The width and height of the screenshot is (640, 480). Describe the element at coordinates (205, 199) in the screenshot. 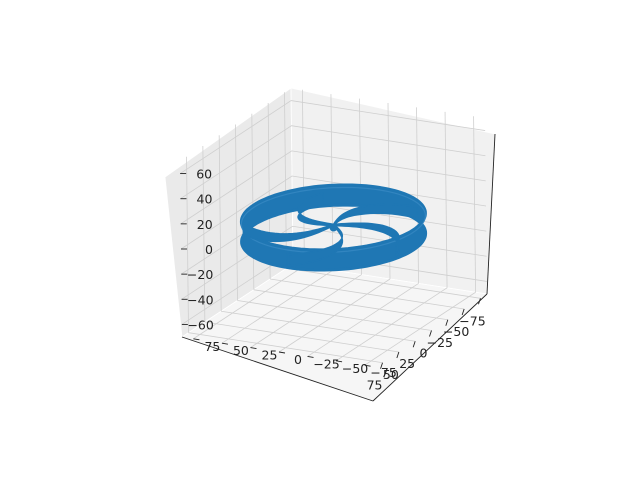

I see `z-tick-label-5: 40` at that location.